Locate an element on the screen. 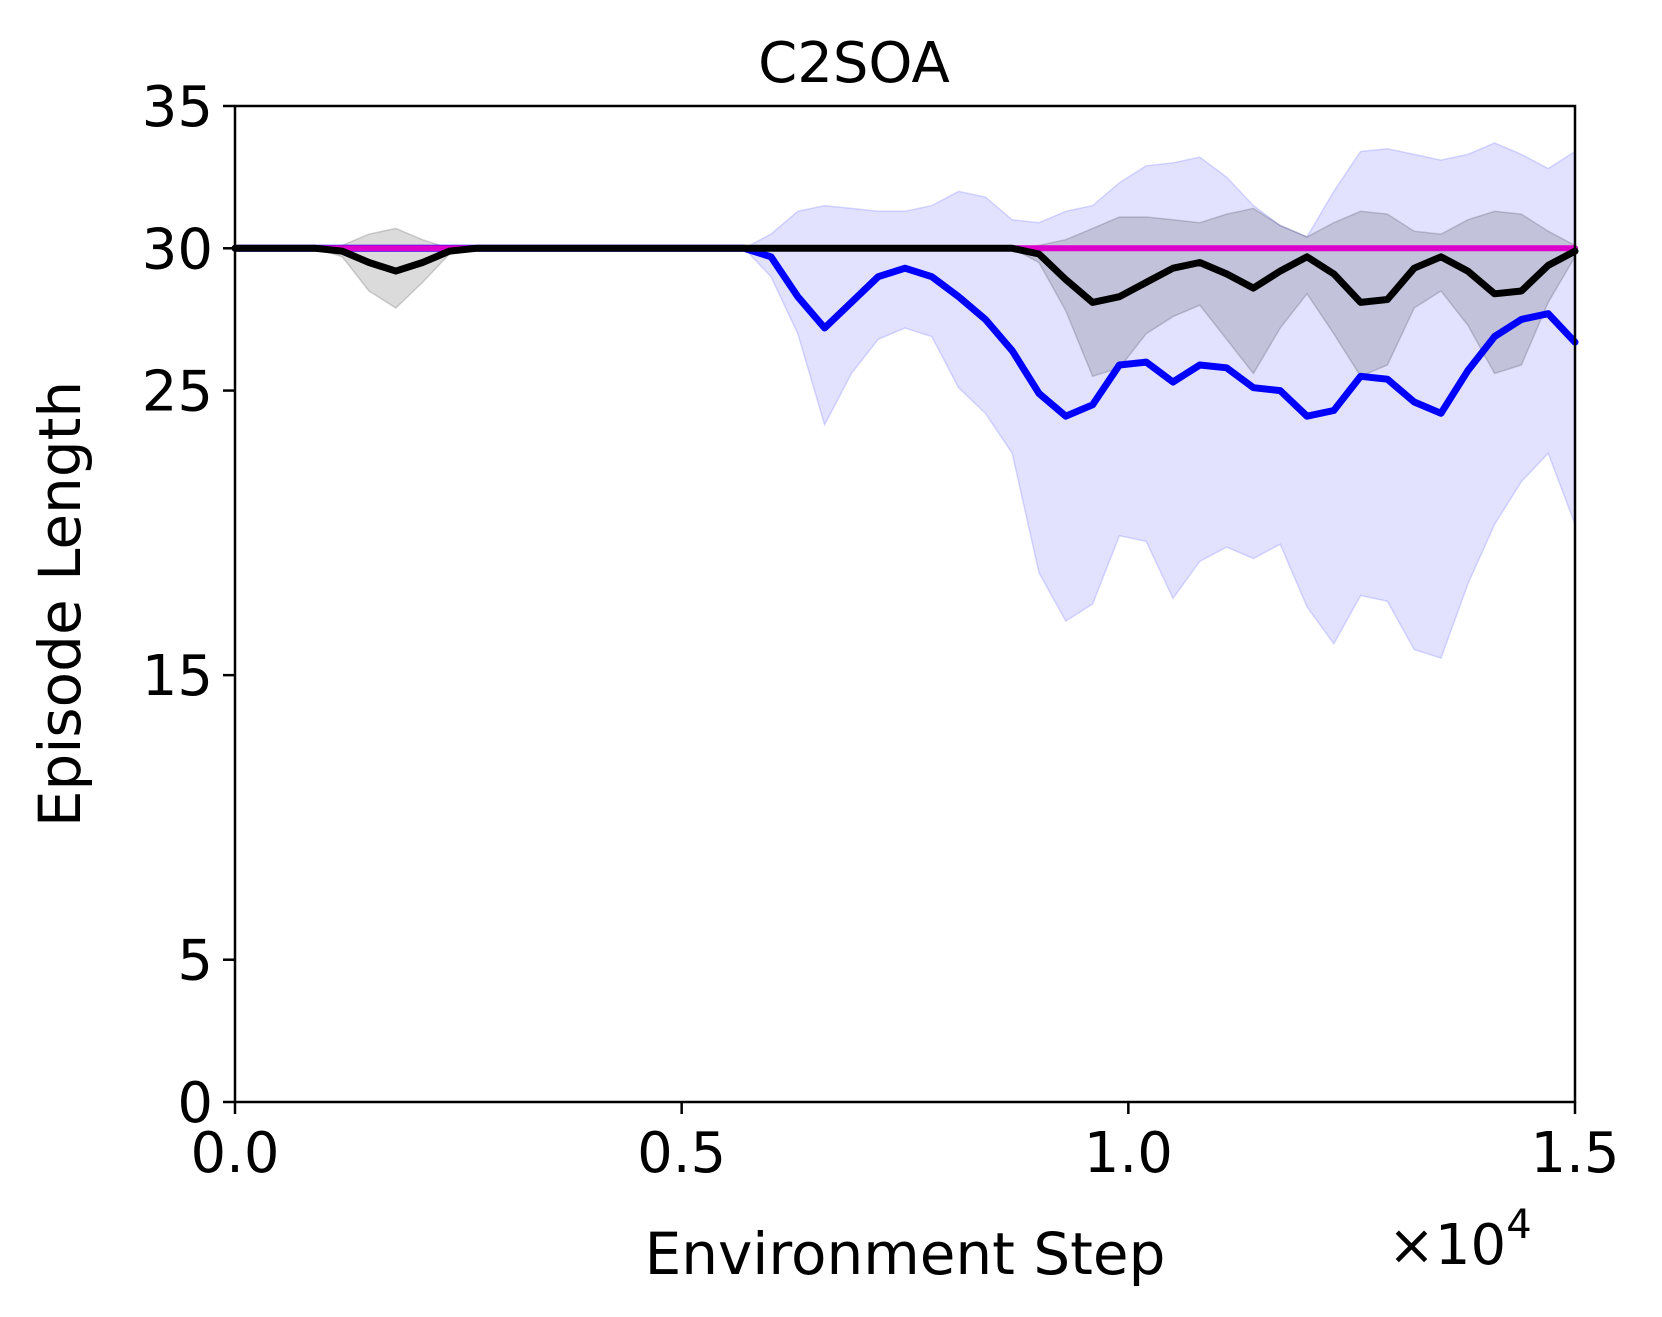 Image resolution: width=1662 pixels, height=1317 pixels. x-tick-label: 0.5 is located at coordinates (681, 1153).